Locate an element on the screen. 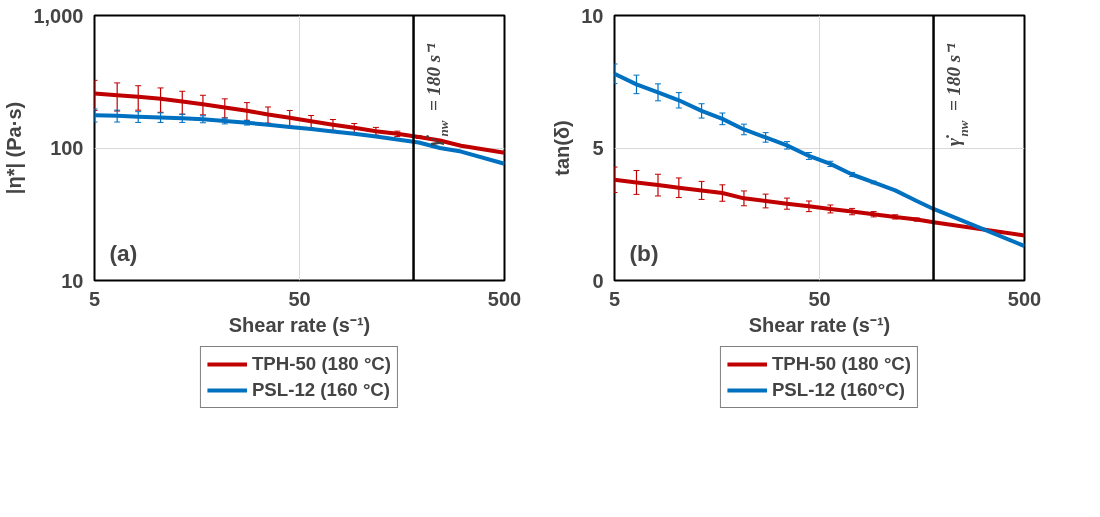 The width and height of the screenshot is (1100, 517). y-axis-title: |η*| (Pa·s) is located at coordinates (14, 148).